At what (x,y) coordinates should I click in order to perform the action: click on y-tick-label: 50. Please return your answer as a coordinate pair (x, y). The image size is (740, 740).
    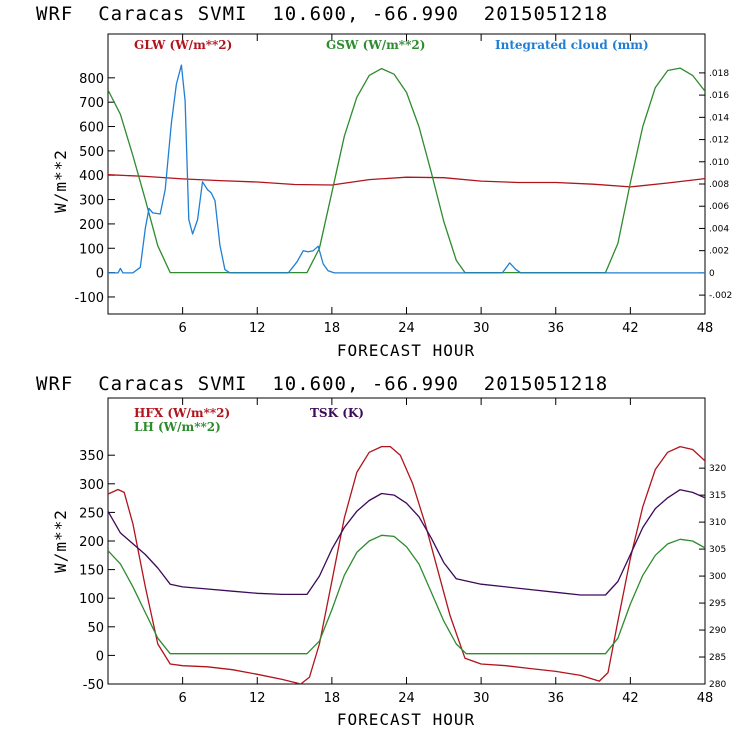
    Looking at the image, I should click on (95, 628).